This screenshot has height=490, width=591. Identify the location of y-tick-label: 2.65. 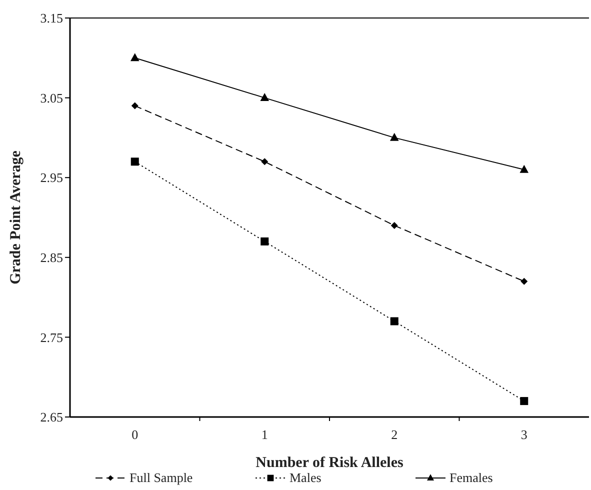
(51, 417).